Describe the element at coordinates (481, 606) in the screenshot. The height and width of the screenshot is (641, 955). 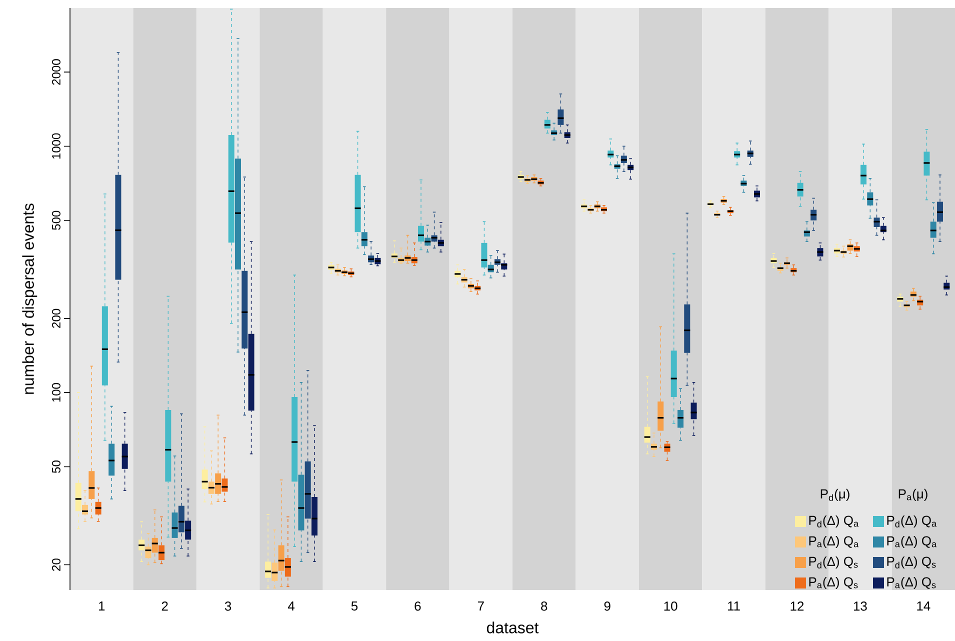
I see `x-tick-label: 7` at that location.